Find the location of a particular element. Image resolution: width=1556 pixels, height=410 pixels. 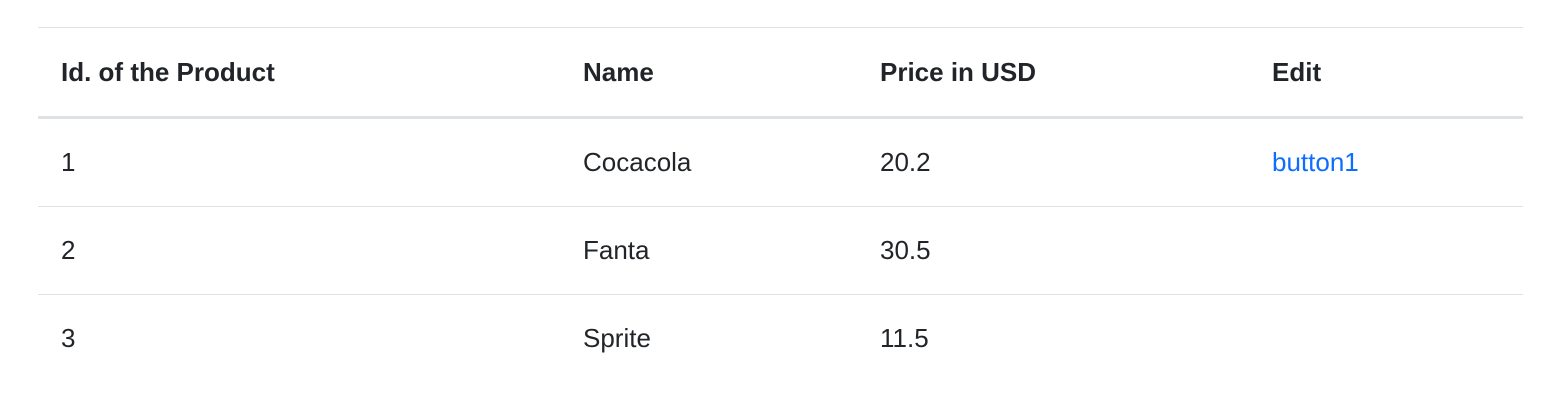

cell-price: 20.2 is located at coordinates (1053, 162).